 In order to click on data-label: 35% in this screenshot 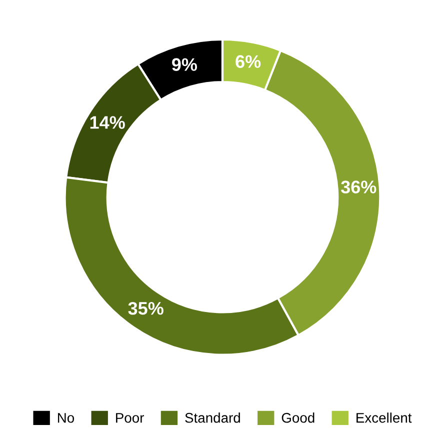, I will do `click(146, 308)`.